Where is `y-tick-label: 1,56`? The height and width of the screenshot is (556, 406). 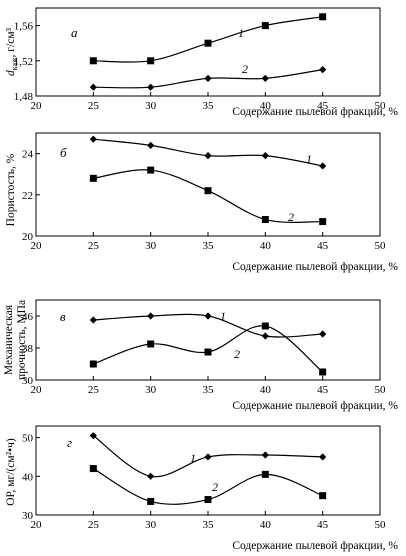
y-tick-label: 1,56 is located at coordinates (24, 27).